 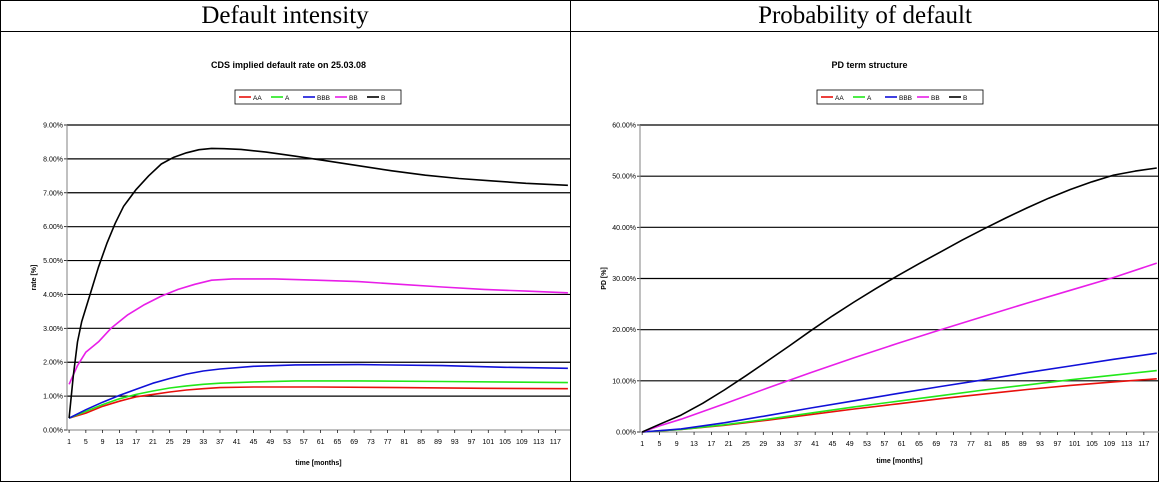 I want to click on x-tick-label: 37, so click(x=220, y=442).